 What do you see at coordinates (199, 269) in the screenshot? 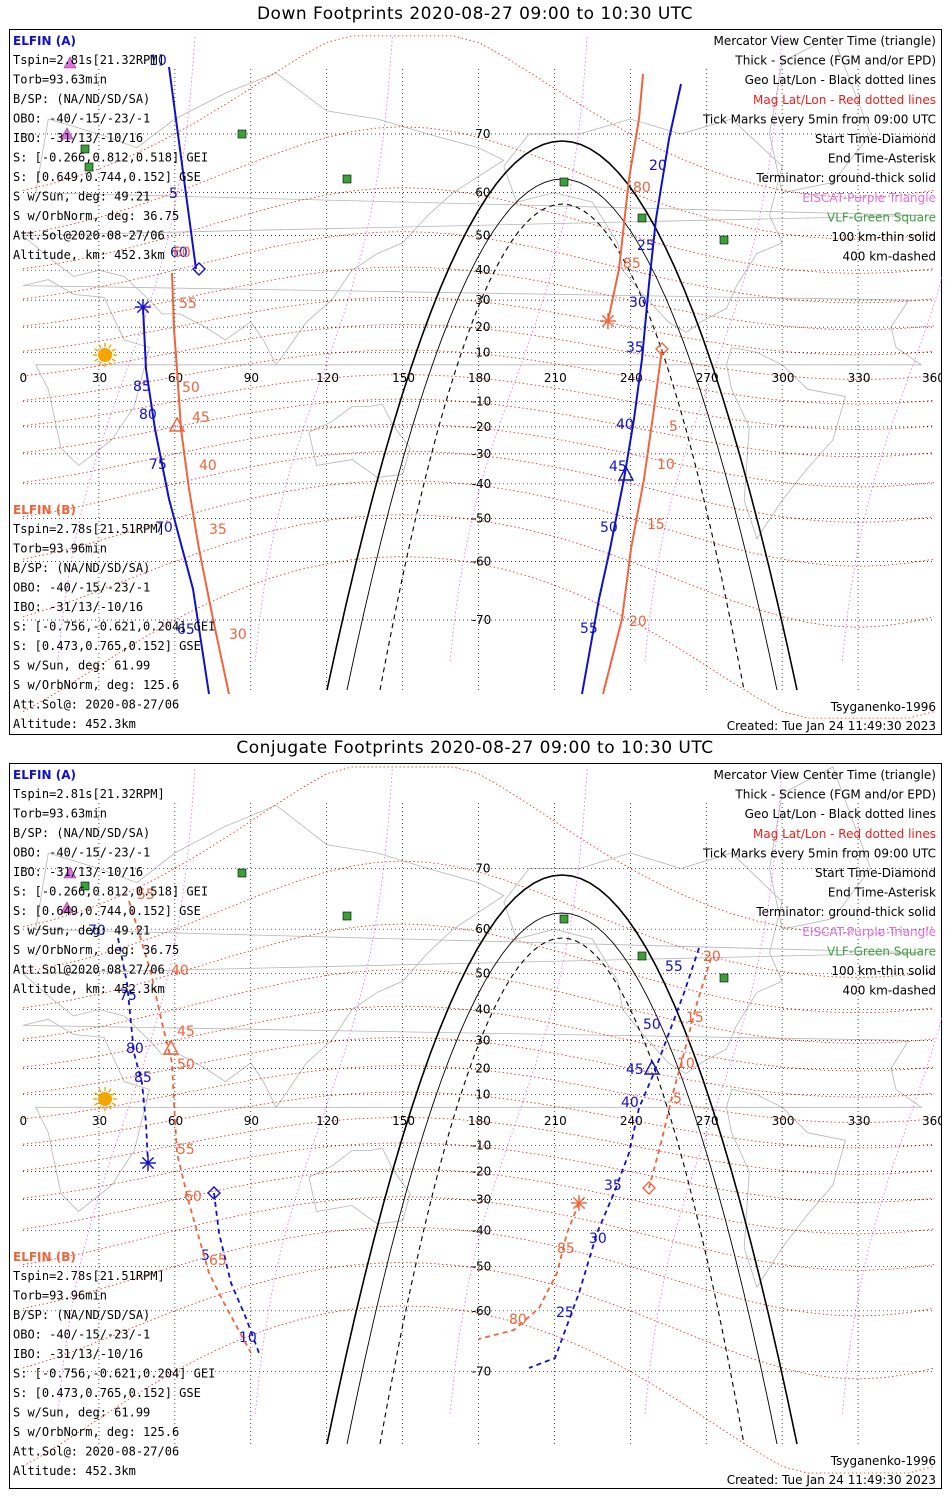
I see `elfin-a-start-diamond` at bounding box center [199, 269].